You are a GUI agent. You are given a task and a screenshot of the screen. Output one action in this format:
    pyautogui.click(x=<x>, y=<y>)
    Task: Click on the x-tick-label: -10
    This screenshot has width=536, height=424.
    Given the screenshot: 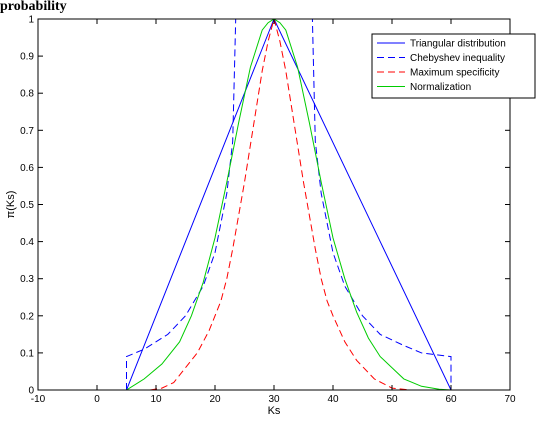 What is the action you would take?
    pyautogui.click(x=38, y=399)
    